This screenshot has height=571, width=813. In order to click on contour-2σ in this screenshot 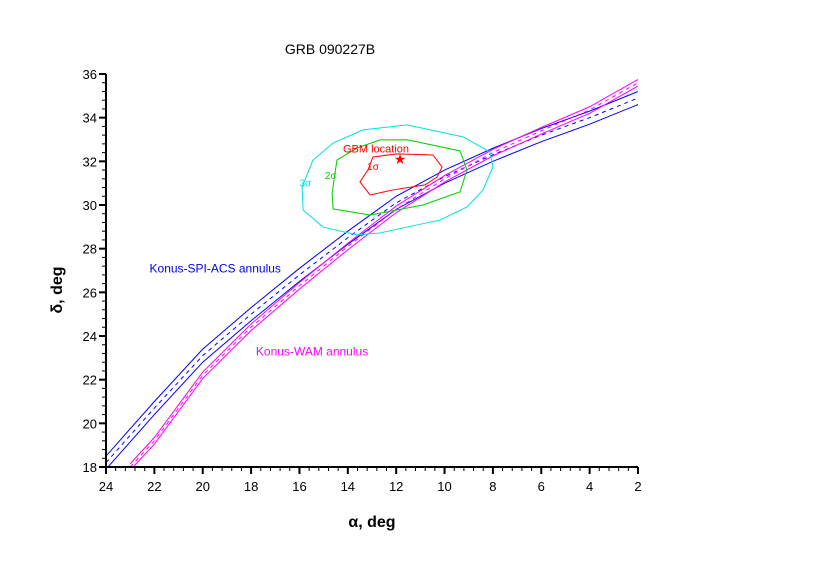, I will do `click(399, 177)`.